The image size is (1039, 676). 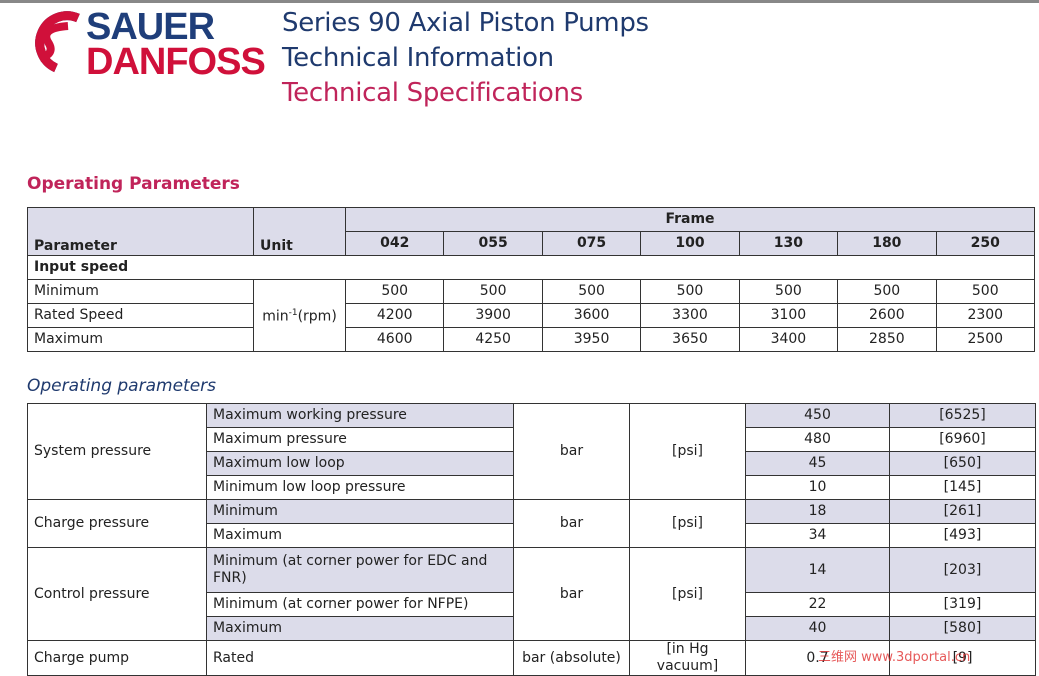 What do you see at coordinates (394, 315) in the screenshot?
I see `value-cell: 4200` at bounding box center [394, 315].